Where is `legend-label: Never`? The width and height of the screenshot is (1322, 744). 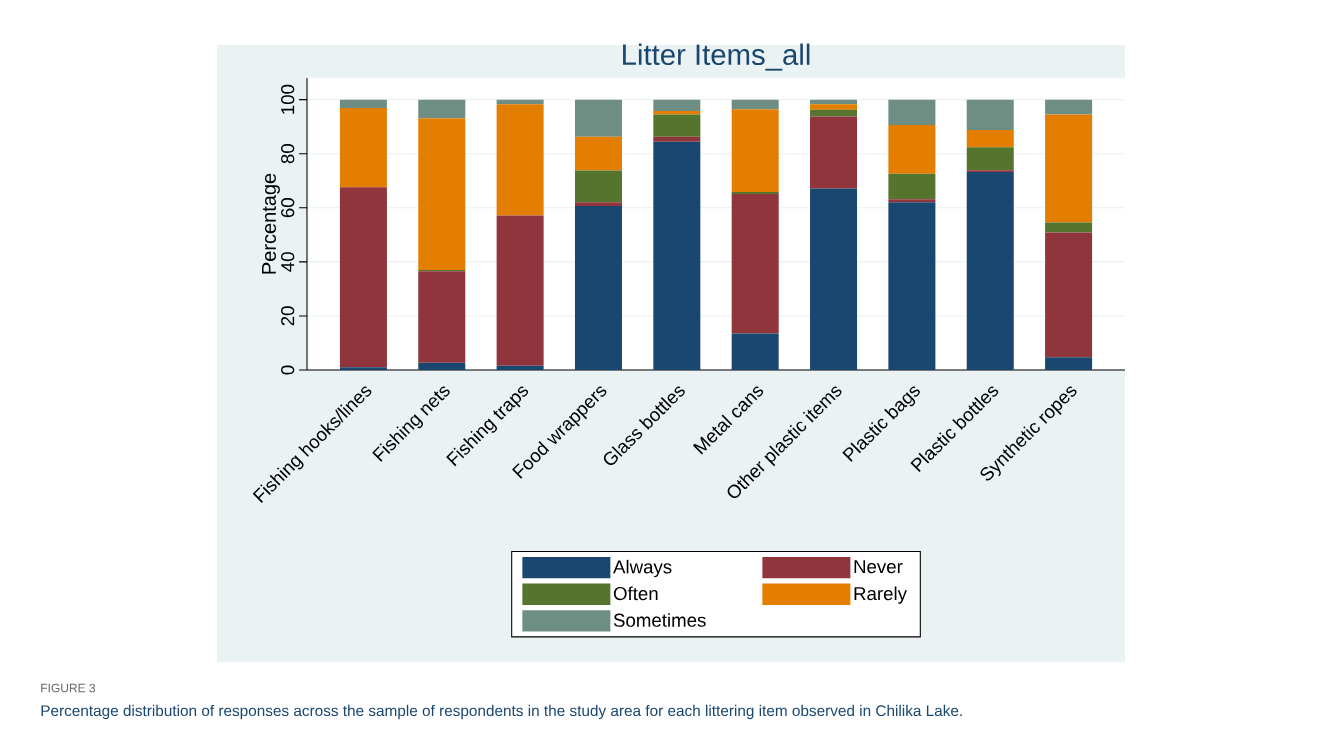
legend-label: Never is located at coordinates (878, 567).